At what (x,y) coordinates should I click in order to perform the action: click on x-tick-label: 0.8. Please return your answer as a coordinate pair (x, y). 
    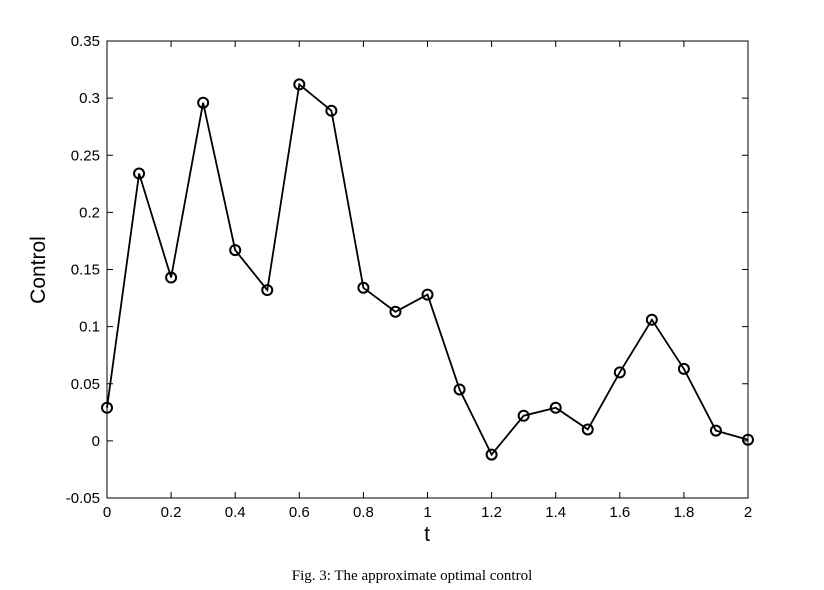
    Looking at the image, I should click on (363, 512).